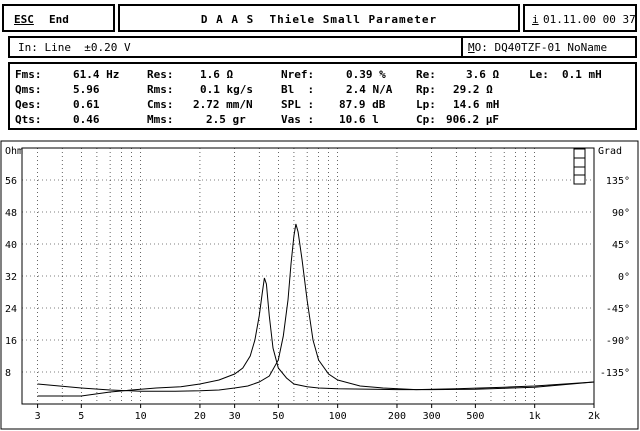 Image resolution: width=640 pixels, height=431 pixels. Describe the element at coordinates (621, 245) in the screenshot. I see `right-tick-label: 45°` at that location.